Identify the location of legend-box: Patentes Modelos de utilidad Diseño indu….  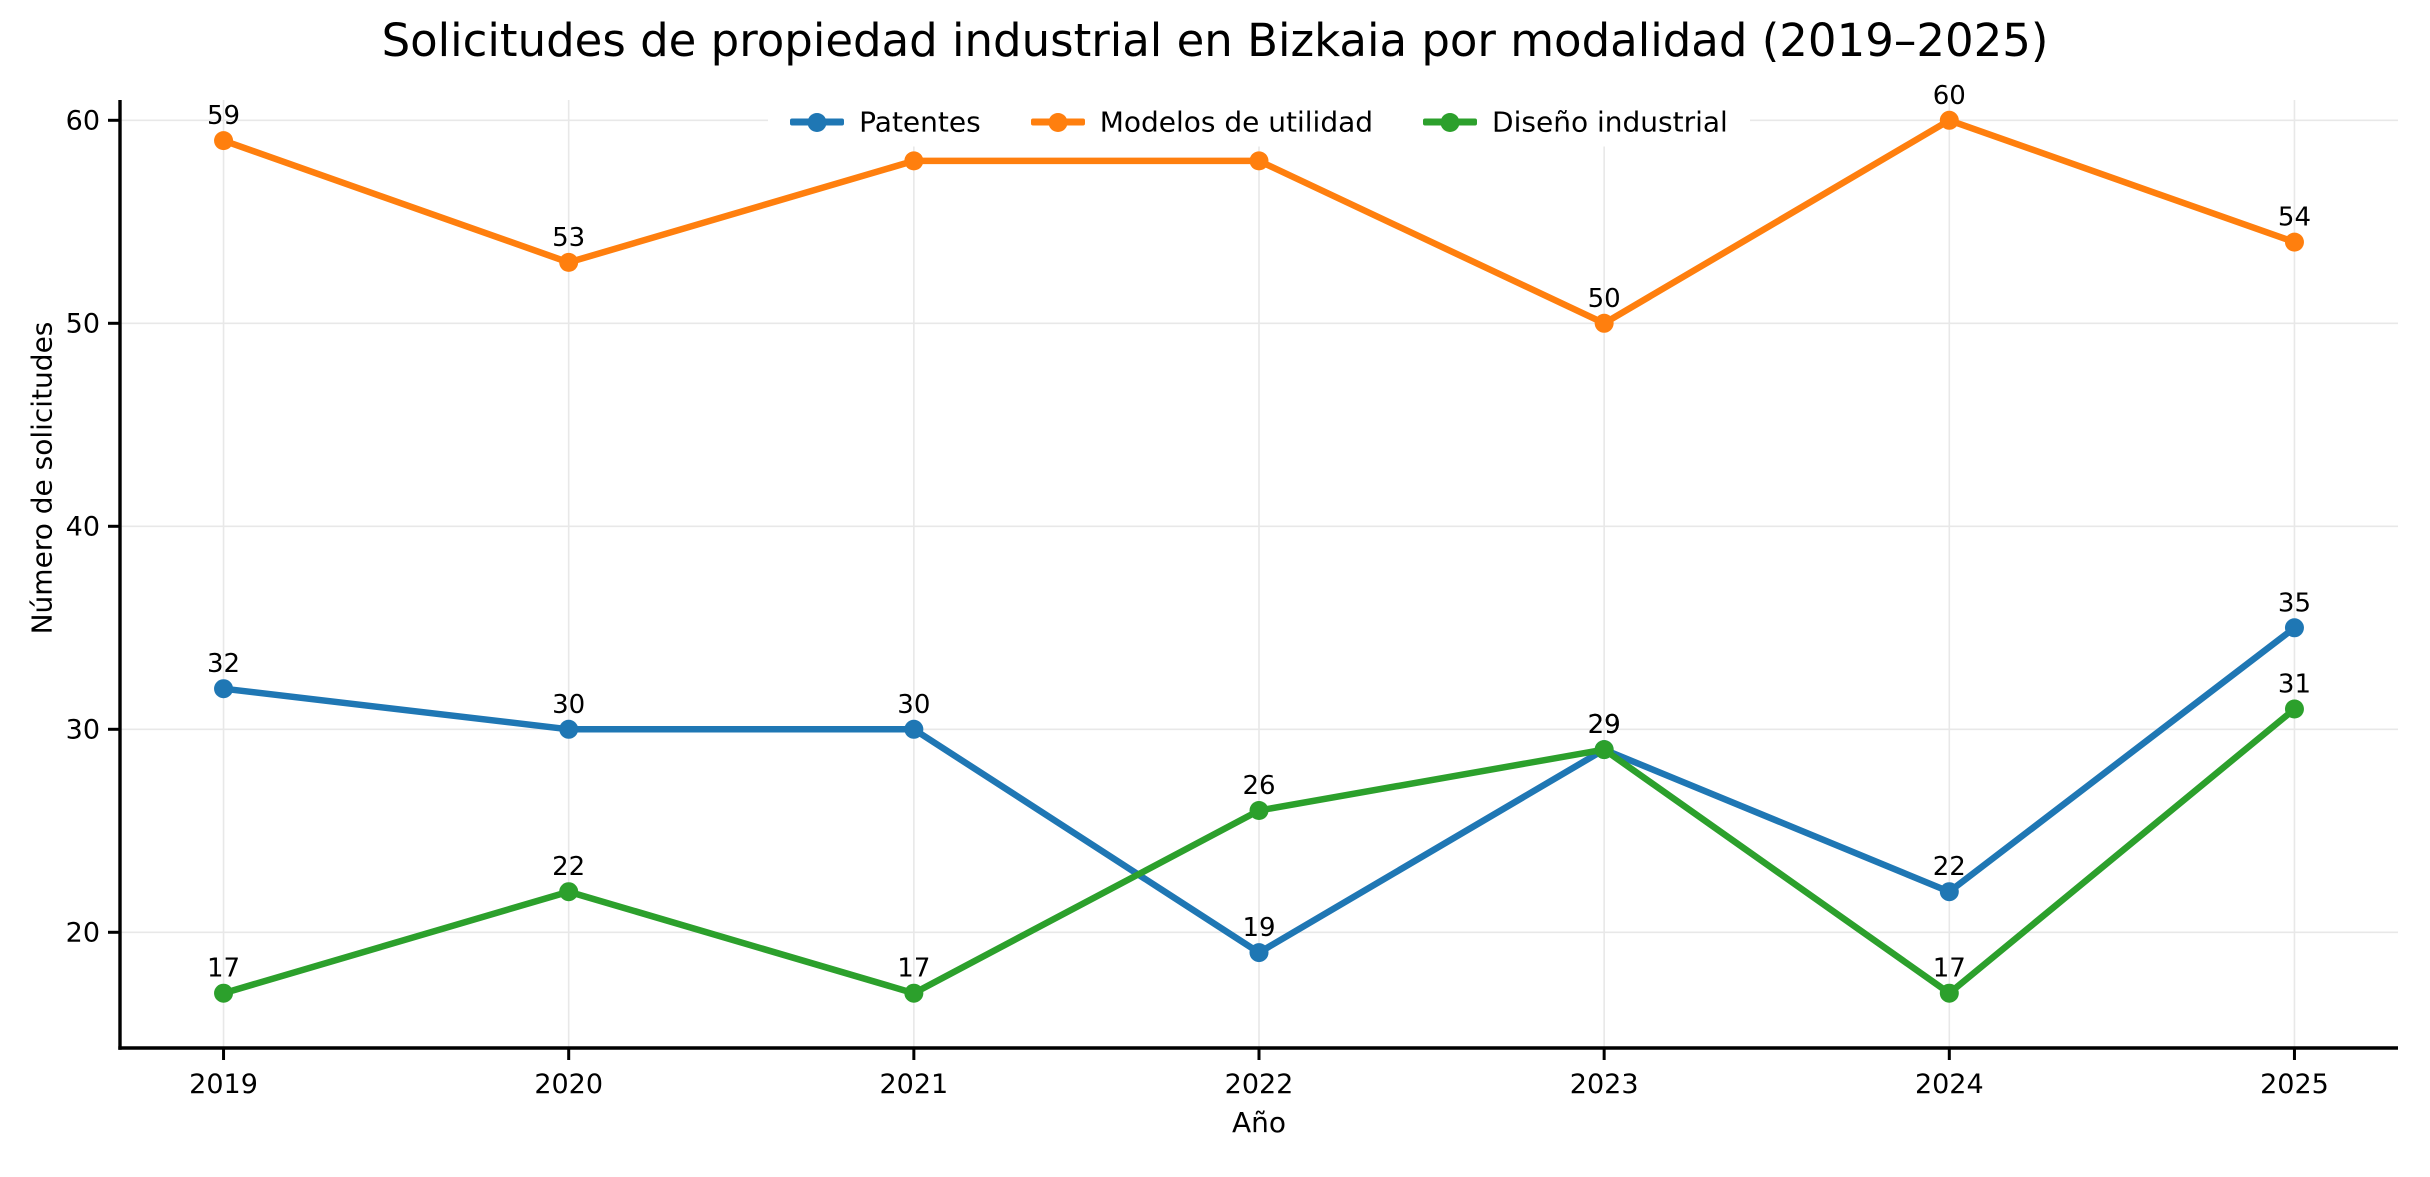
(1259, 122).